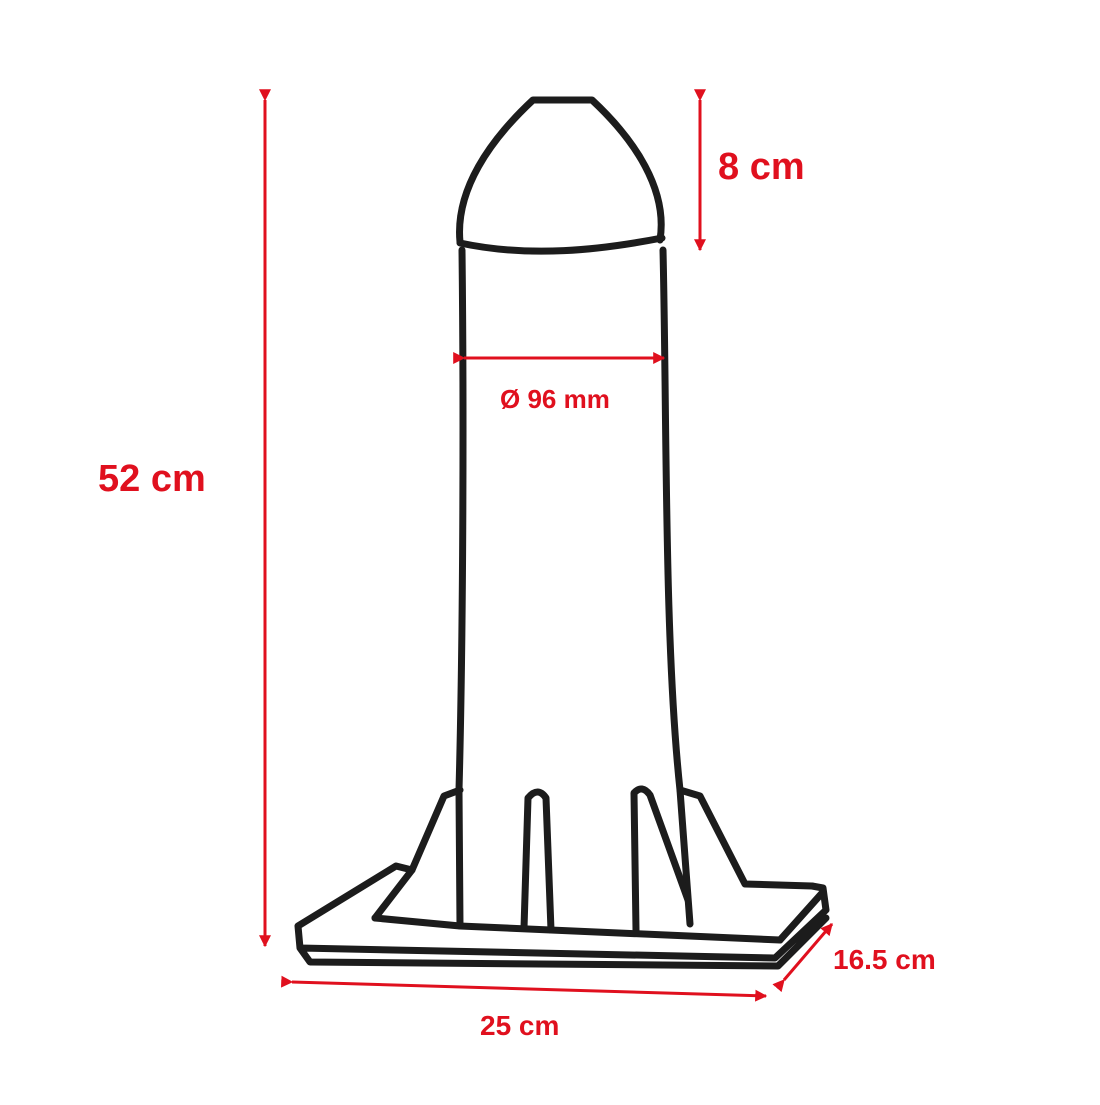  I want to click on base-width-label: 25 cm, so click(520, 1025).